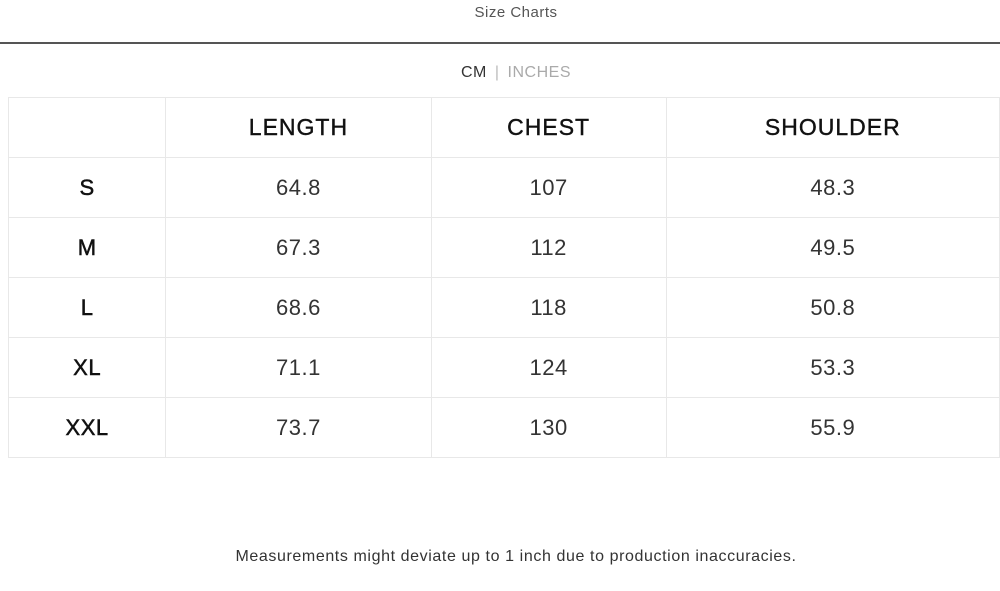 This screenshot has height=591, width=1000. I want to click on cell-size: XL, so click(87, 367).